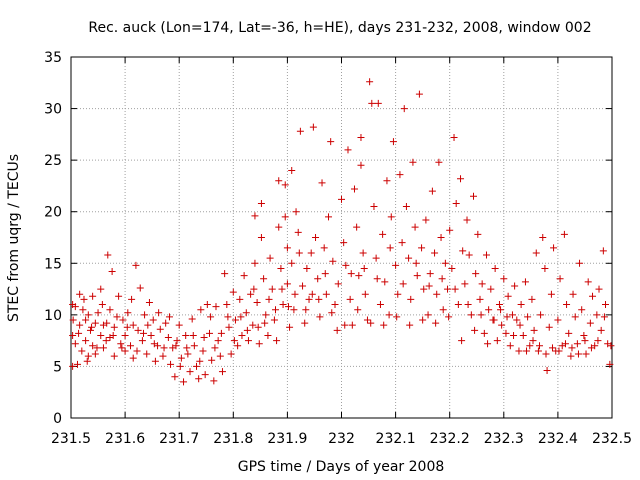 The width and height of the screenshot is (640, 480). I want to click on x-tick-label: 231.9, so click(287, 439).